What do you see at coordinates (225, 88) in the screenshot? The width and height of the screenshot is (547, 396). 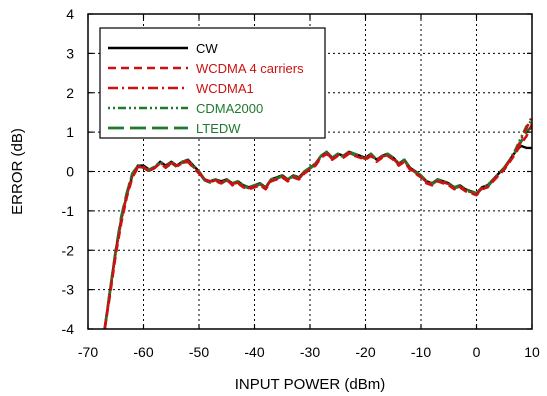 I see `legend-label: WCDMA1` at bounding box center [225, 88].